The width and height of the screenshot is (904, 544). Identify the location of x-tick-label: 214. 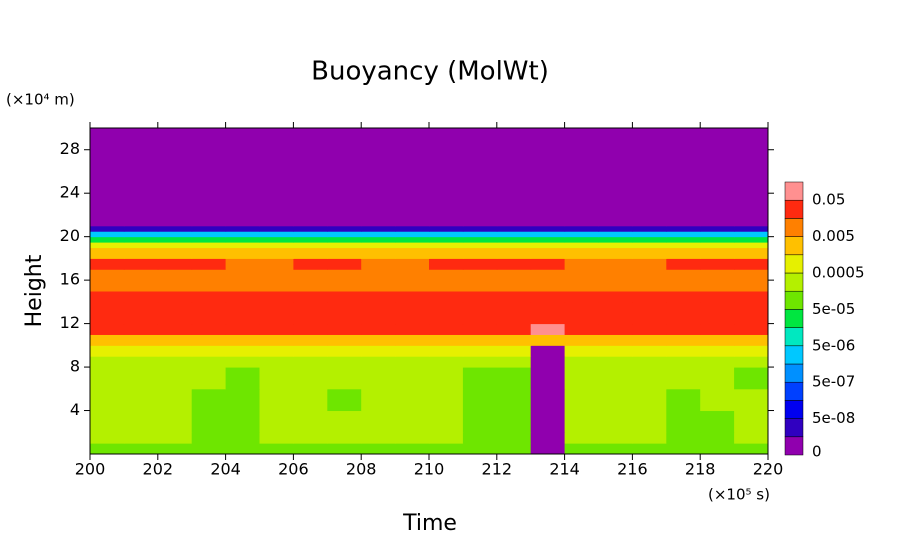
(564, 469).